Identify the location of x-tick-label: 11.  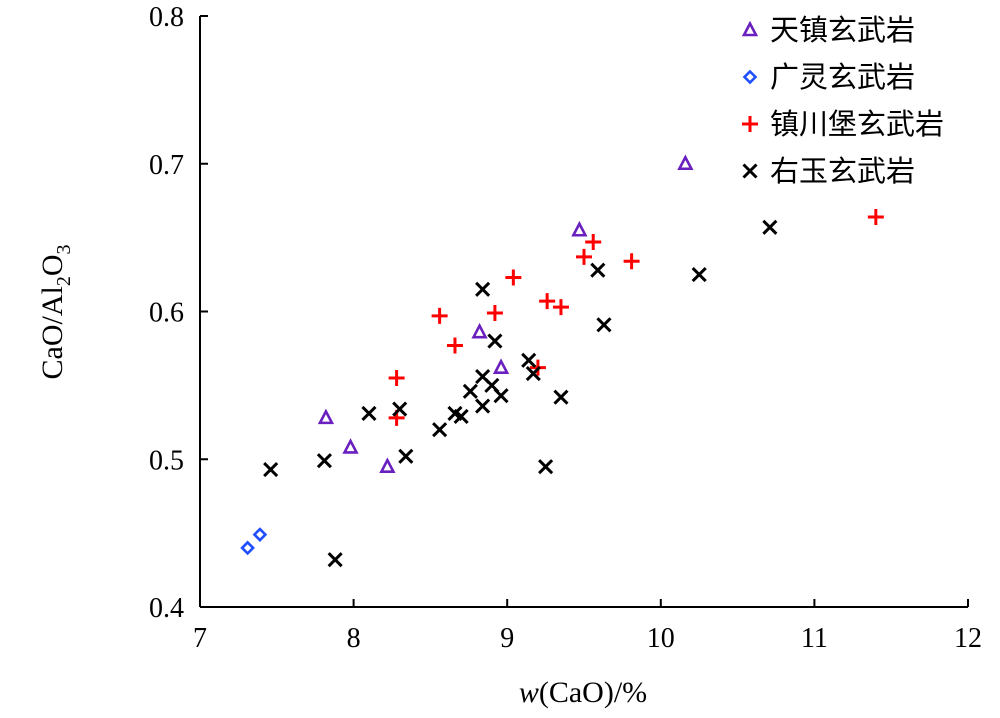
(814, 638).